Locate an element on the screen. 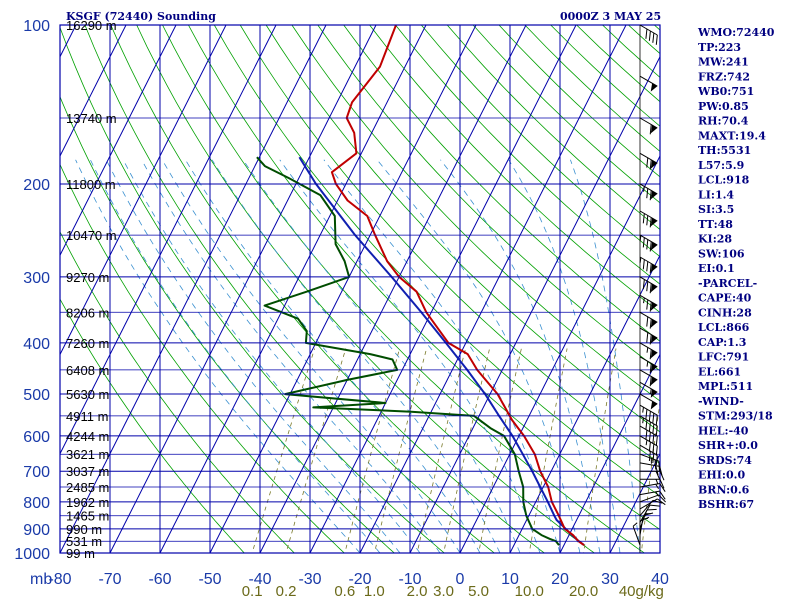  sounding-index: -PARCEL- is located at coordinates (727, 283).